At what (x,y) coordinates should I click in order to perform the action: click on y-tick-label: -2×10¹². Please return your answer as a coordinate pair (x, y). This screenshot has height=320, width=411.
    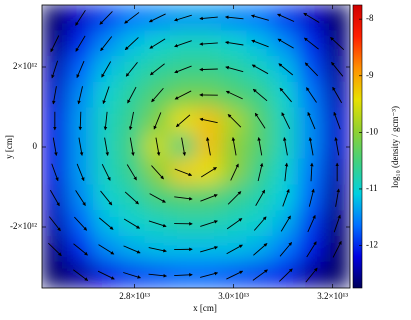
    Looking at the image, I should click on (23, 226).